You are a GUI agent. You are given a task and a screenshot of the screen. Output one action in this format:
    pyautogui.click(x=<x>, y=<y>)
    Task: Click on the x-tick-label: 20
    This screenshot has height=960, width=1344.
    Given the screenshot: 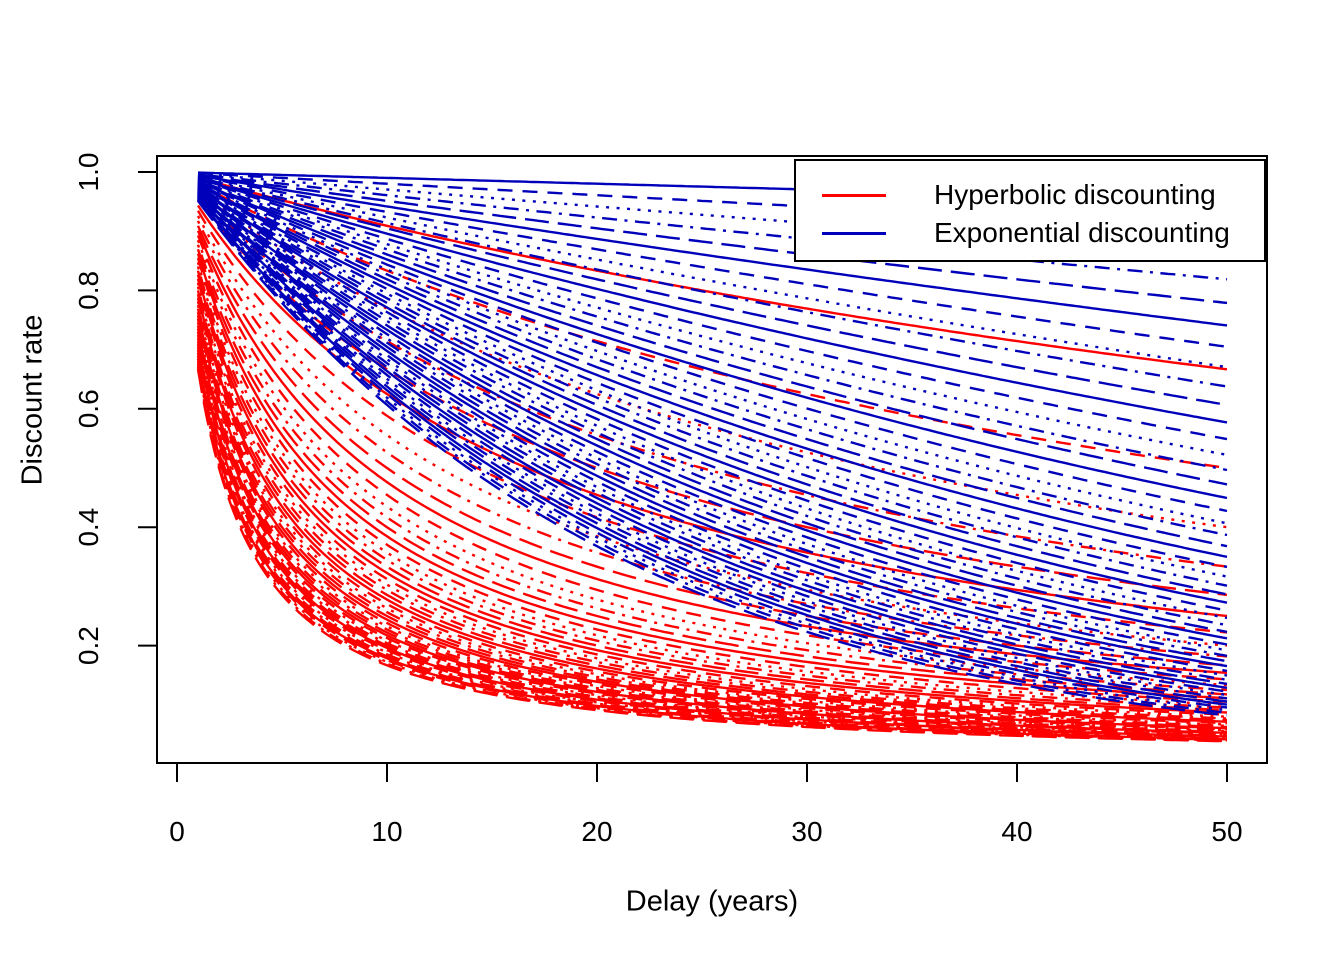 What is the action you would take?
    pyautogui.click(x=596, y=831)
    